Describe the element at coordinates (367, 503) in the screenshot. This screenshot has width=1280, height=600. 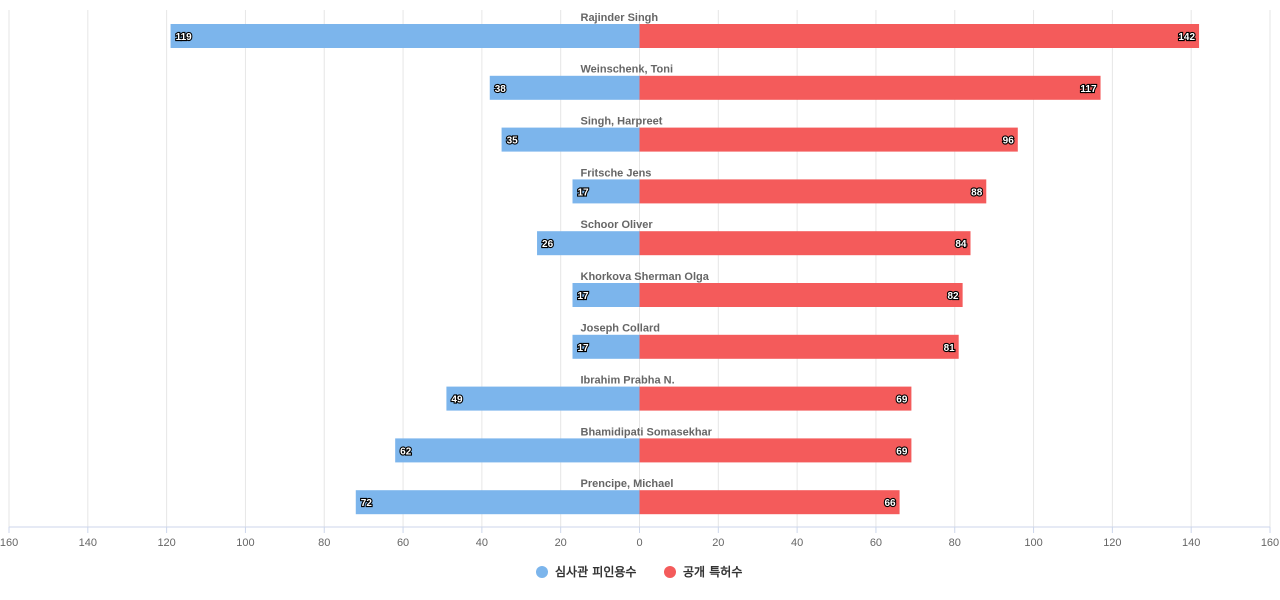
I see `data-label-left: 72` at that location.